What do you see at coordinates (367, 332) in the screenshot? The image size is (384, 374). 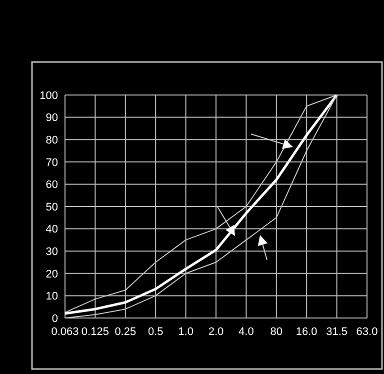 I see `x-tick-label: 63.0` at bounding box center [367, 332].